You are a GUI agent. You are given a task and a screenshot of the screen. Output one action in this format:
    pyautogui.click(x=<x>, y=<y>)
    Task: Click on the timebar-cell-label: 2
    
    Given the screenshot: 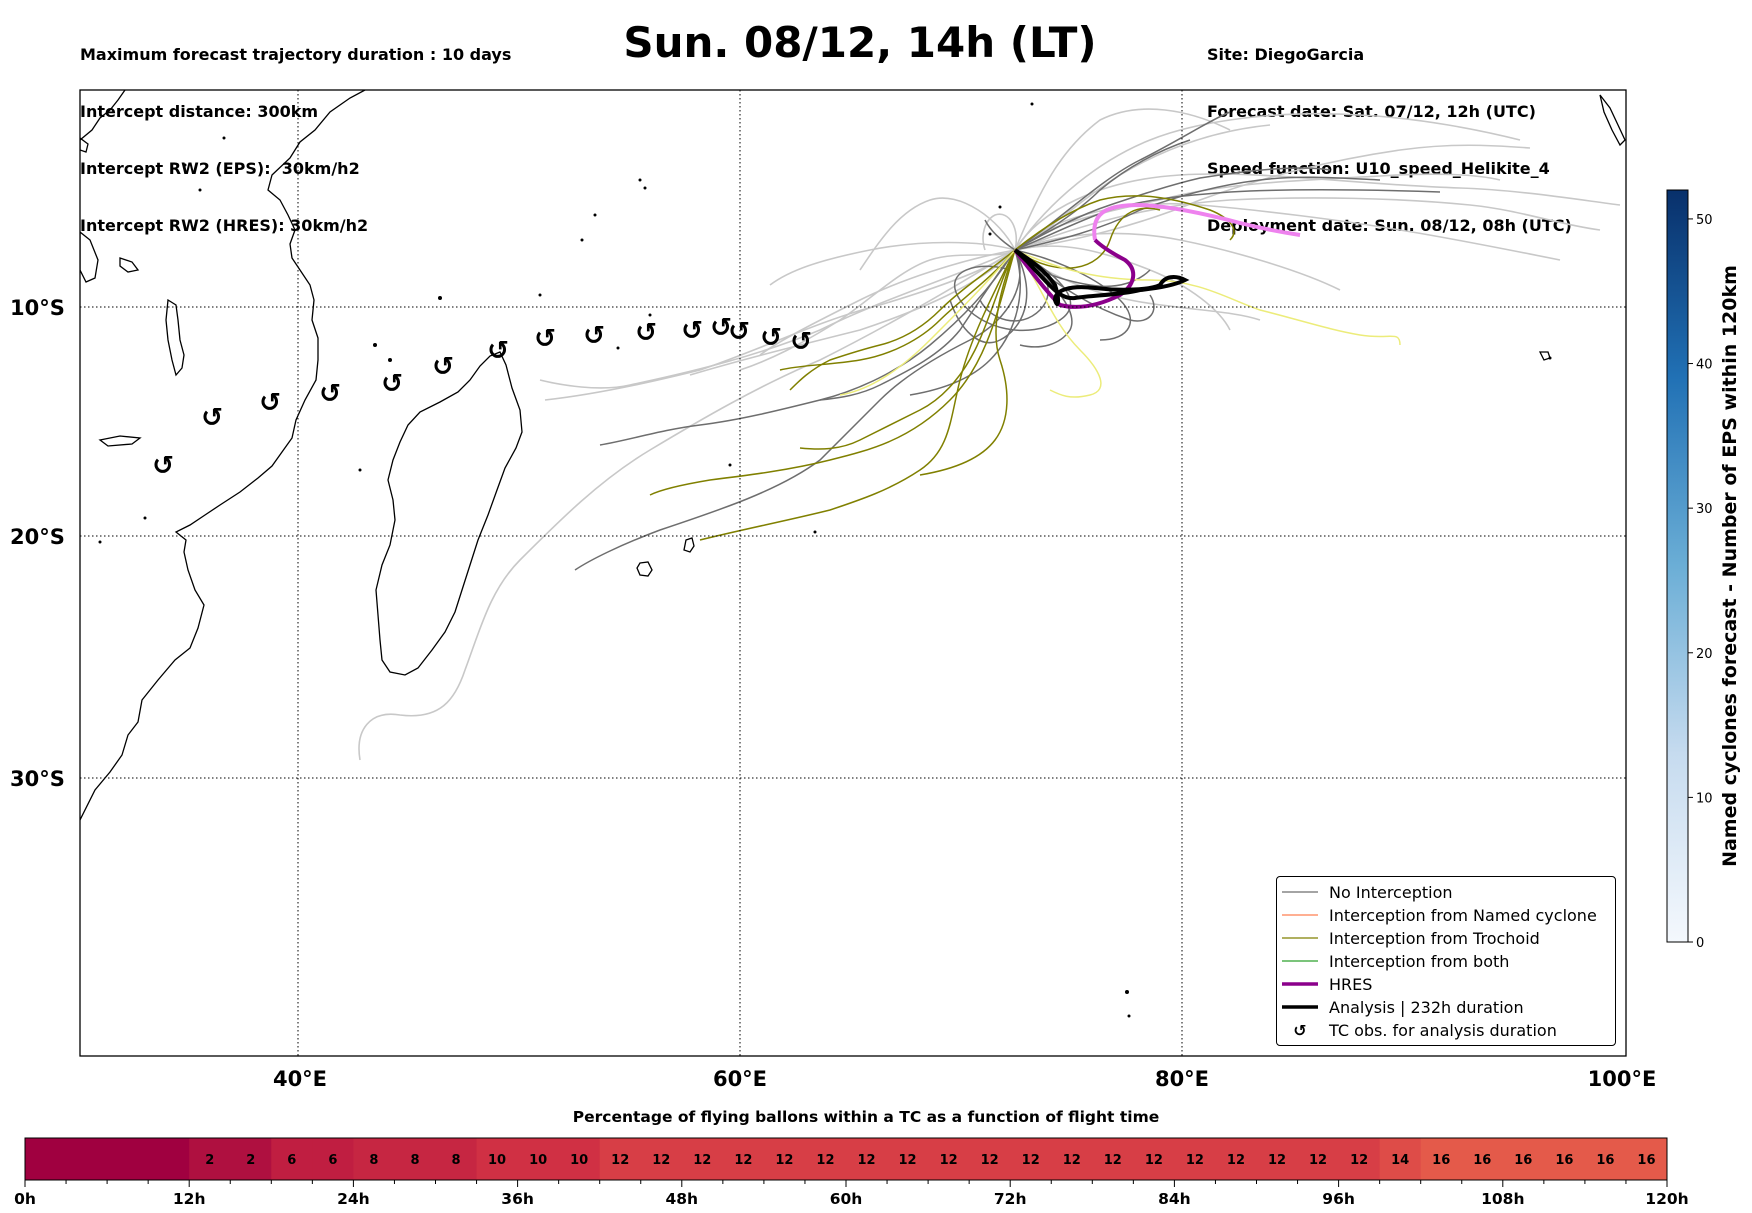 What is the action you would take?
    pyautogui.click(x=209, y=1160)
    